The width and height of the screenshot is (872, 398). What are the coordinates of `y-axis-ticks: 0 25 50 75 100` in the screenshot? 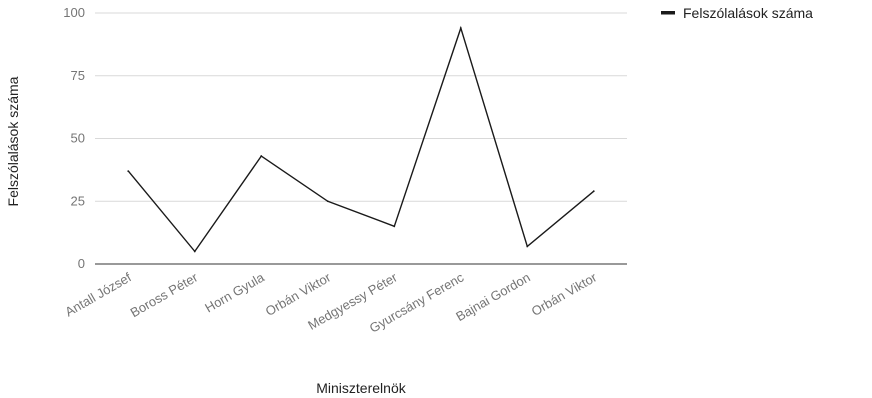 It's located at (74, 138).